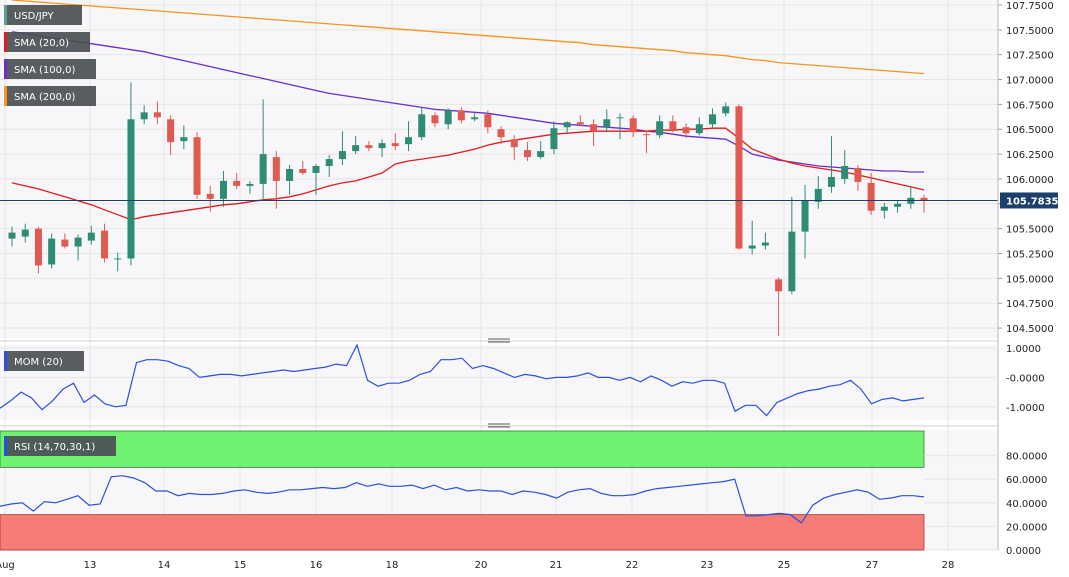 The height and width of the screenshot is (577, 1069). What do you see at coordinates (632, 565) in the screenshot?
I see `x-tick-label: 22` at bounding box center [632, 565].